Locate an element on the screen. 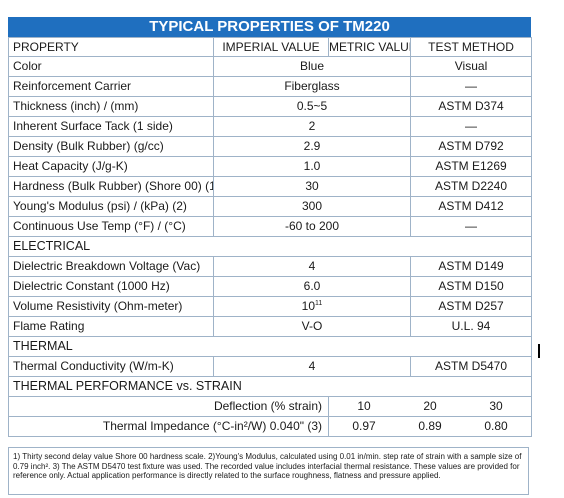  impedance-value: 0.89 is located at coordinates (430, 426).